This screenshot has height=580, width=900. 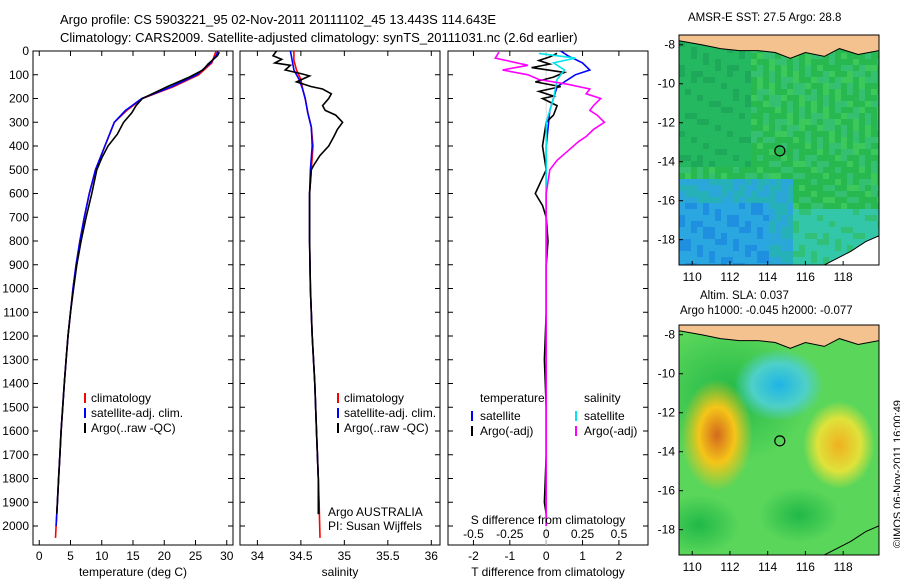 What do you see at coordinates (780, 441) in the screenshot?
I see `argo-float-marker` at bounding box center [780, 441].